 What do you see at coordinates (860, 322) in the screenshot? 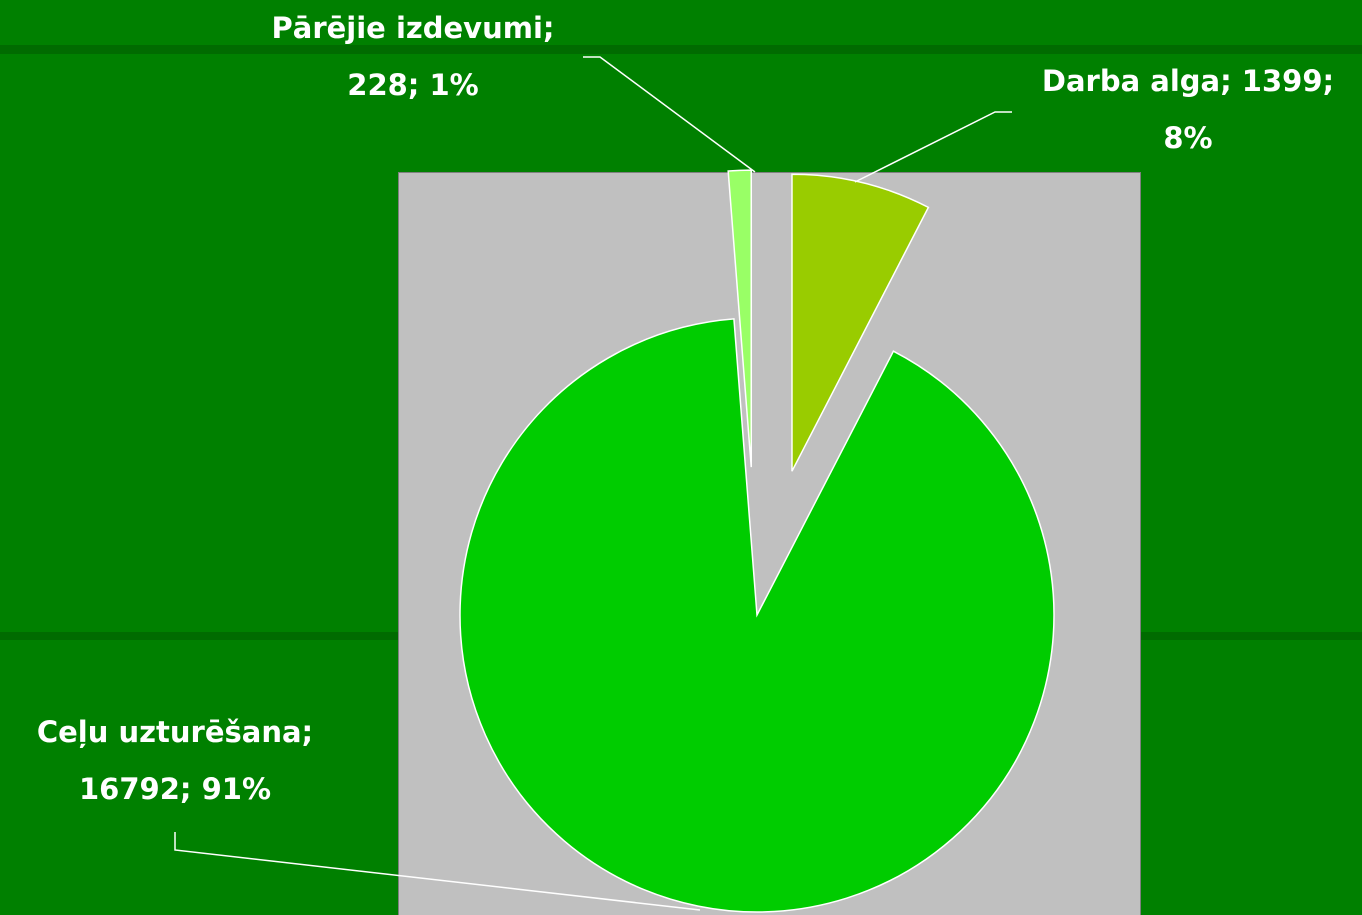
I see `pie-slice` at bounding box center [860, 322].